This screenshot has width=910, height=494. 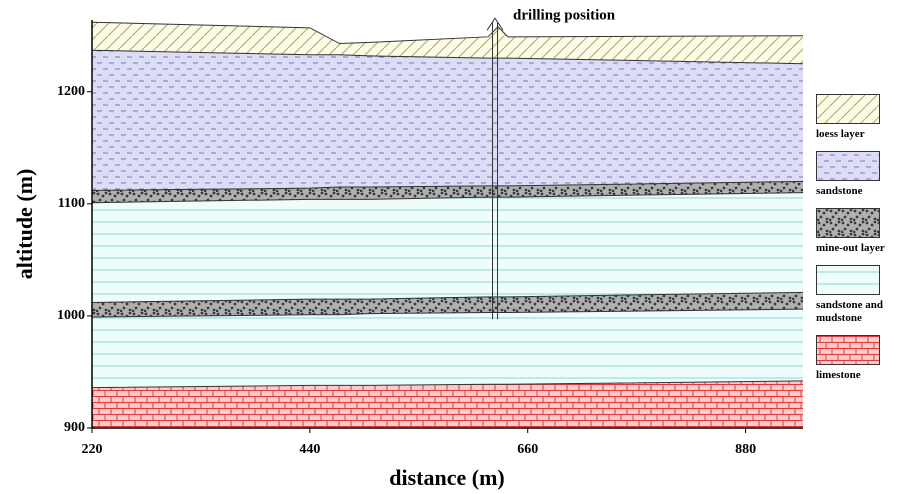 What do you see at coordinates (92, 449) in the screenshot?
I see `x-tick-label: 220` at bounding box center [92, 449].